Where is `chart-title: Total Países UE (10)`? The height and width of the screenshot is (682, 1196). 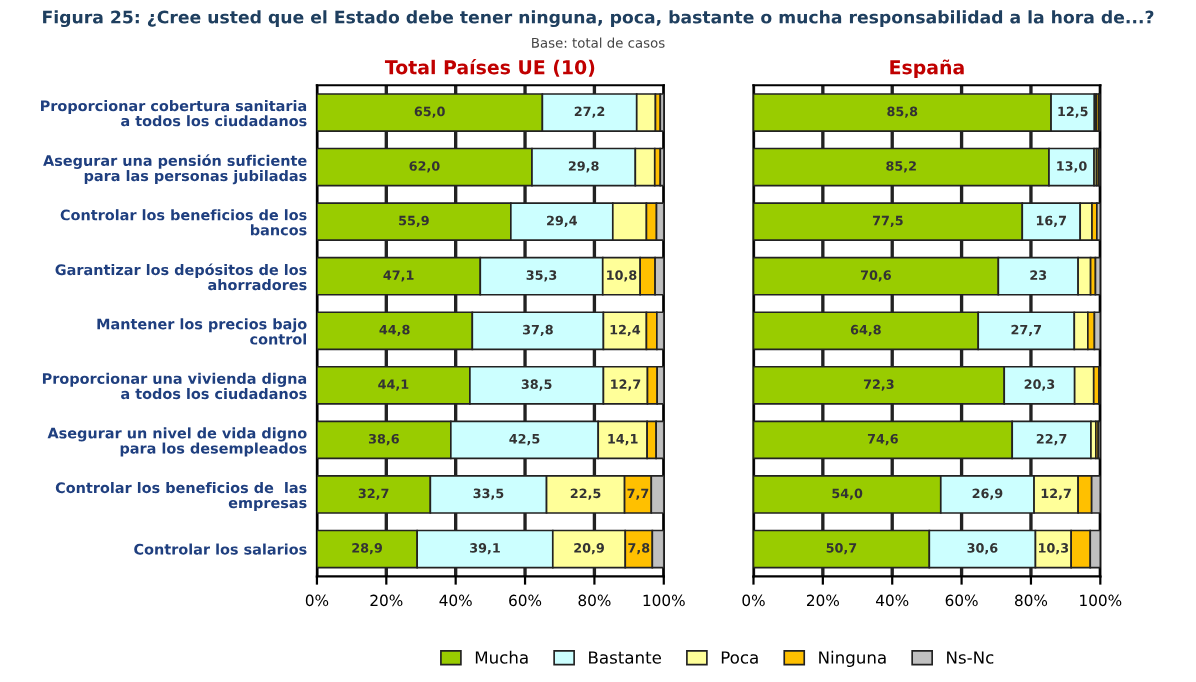 chart-title: Total Países UE (10) is located at coordinates (489, 68).